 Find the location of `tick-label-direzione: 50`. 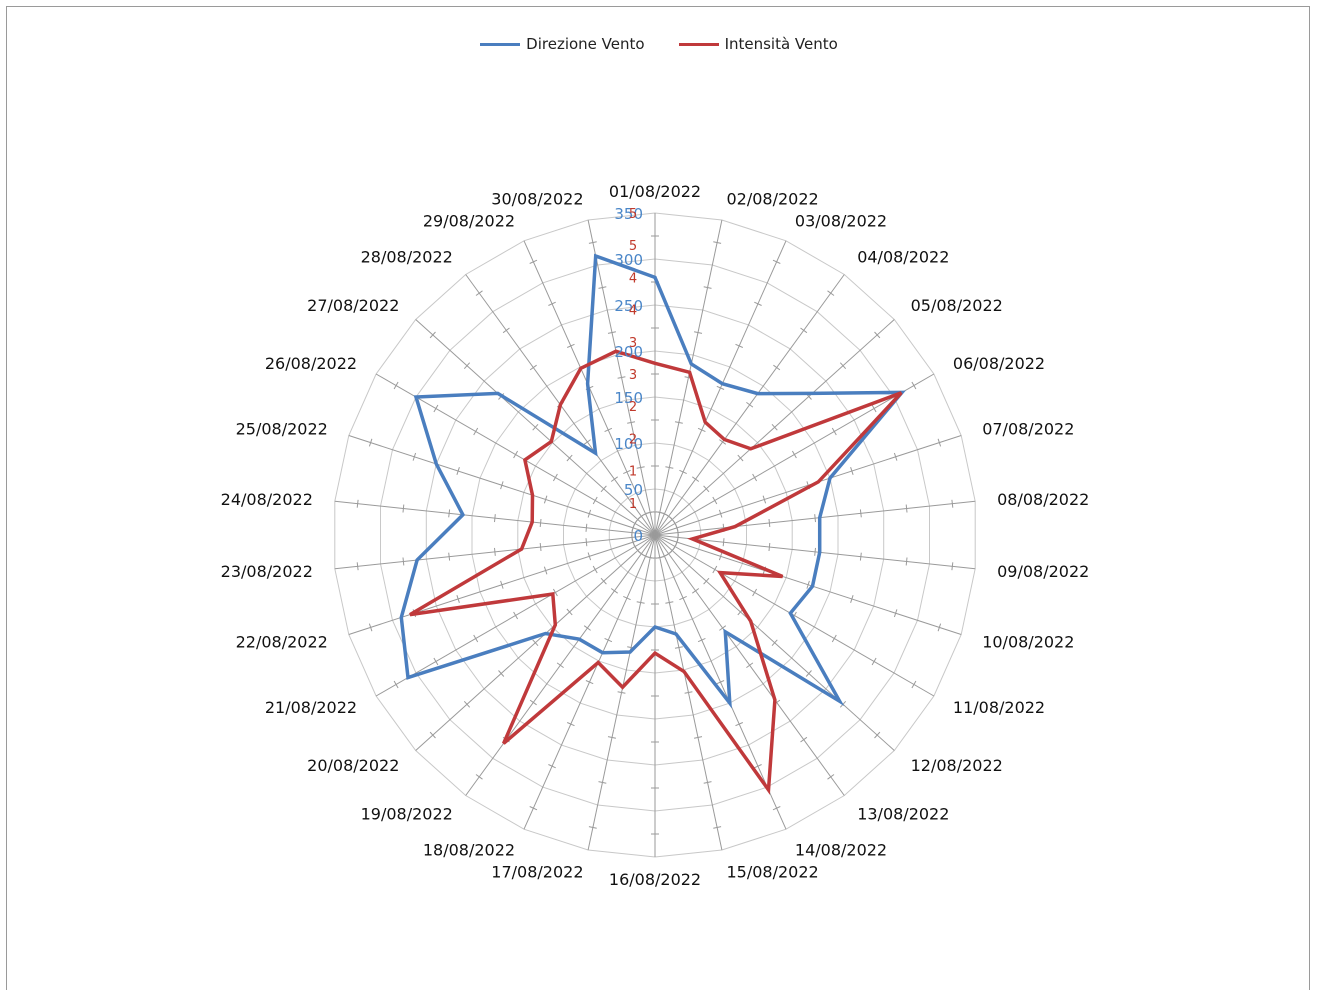

tick-label-direzione: 50 is located at coordinates (633, 490).